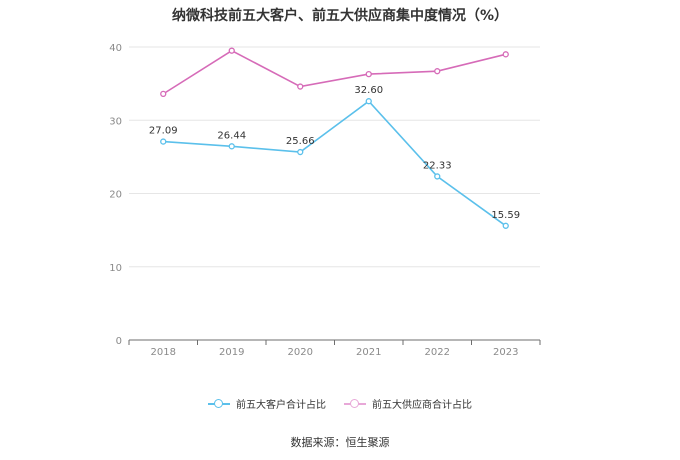  I want to click on x-tick-label: 2020, so click(300, 352).